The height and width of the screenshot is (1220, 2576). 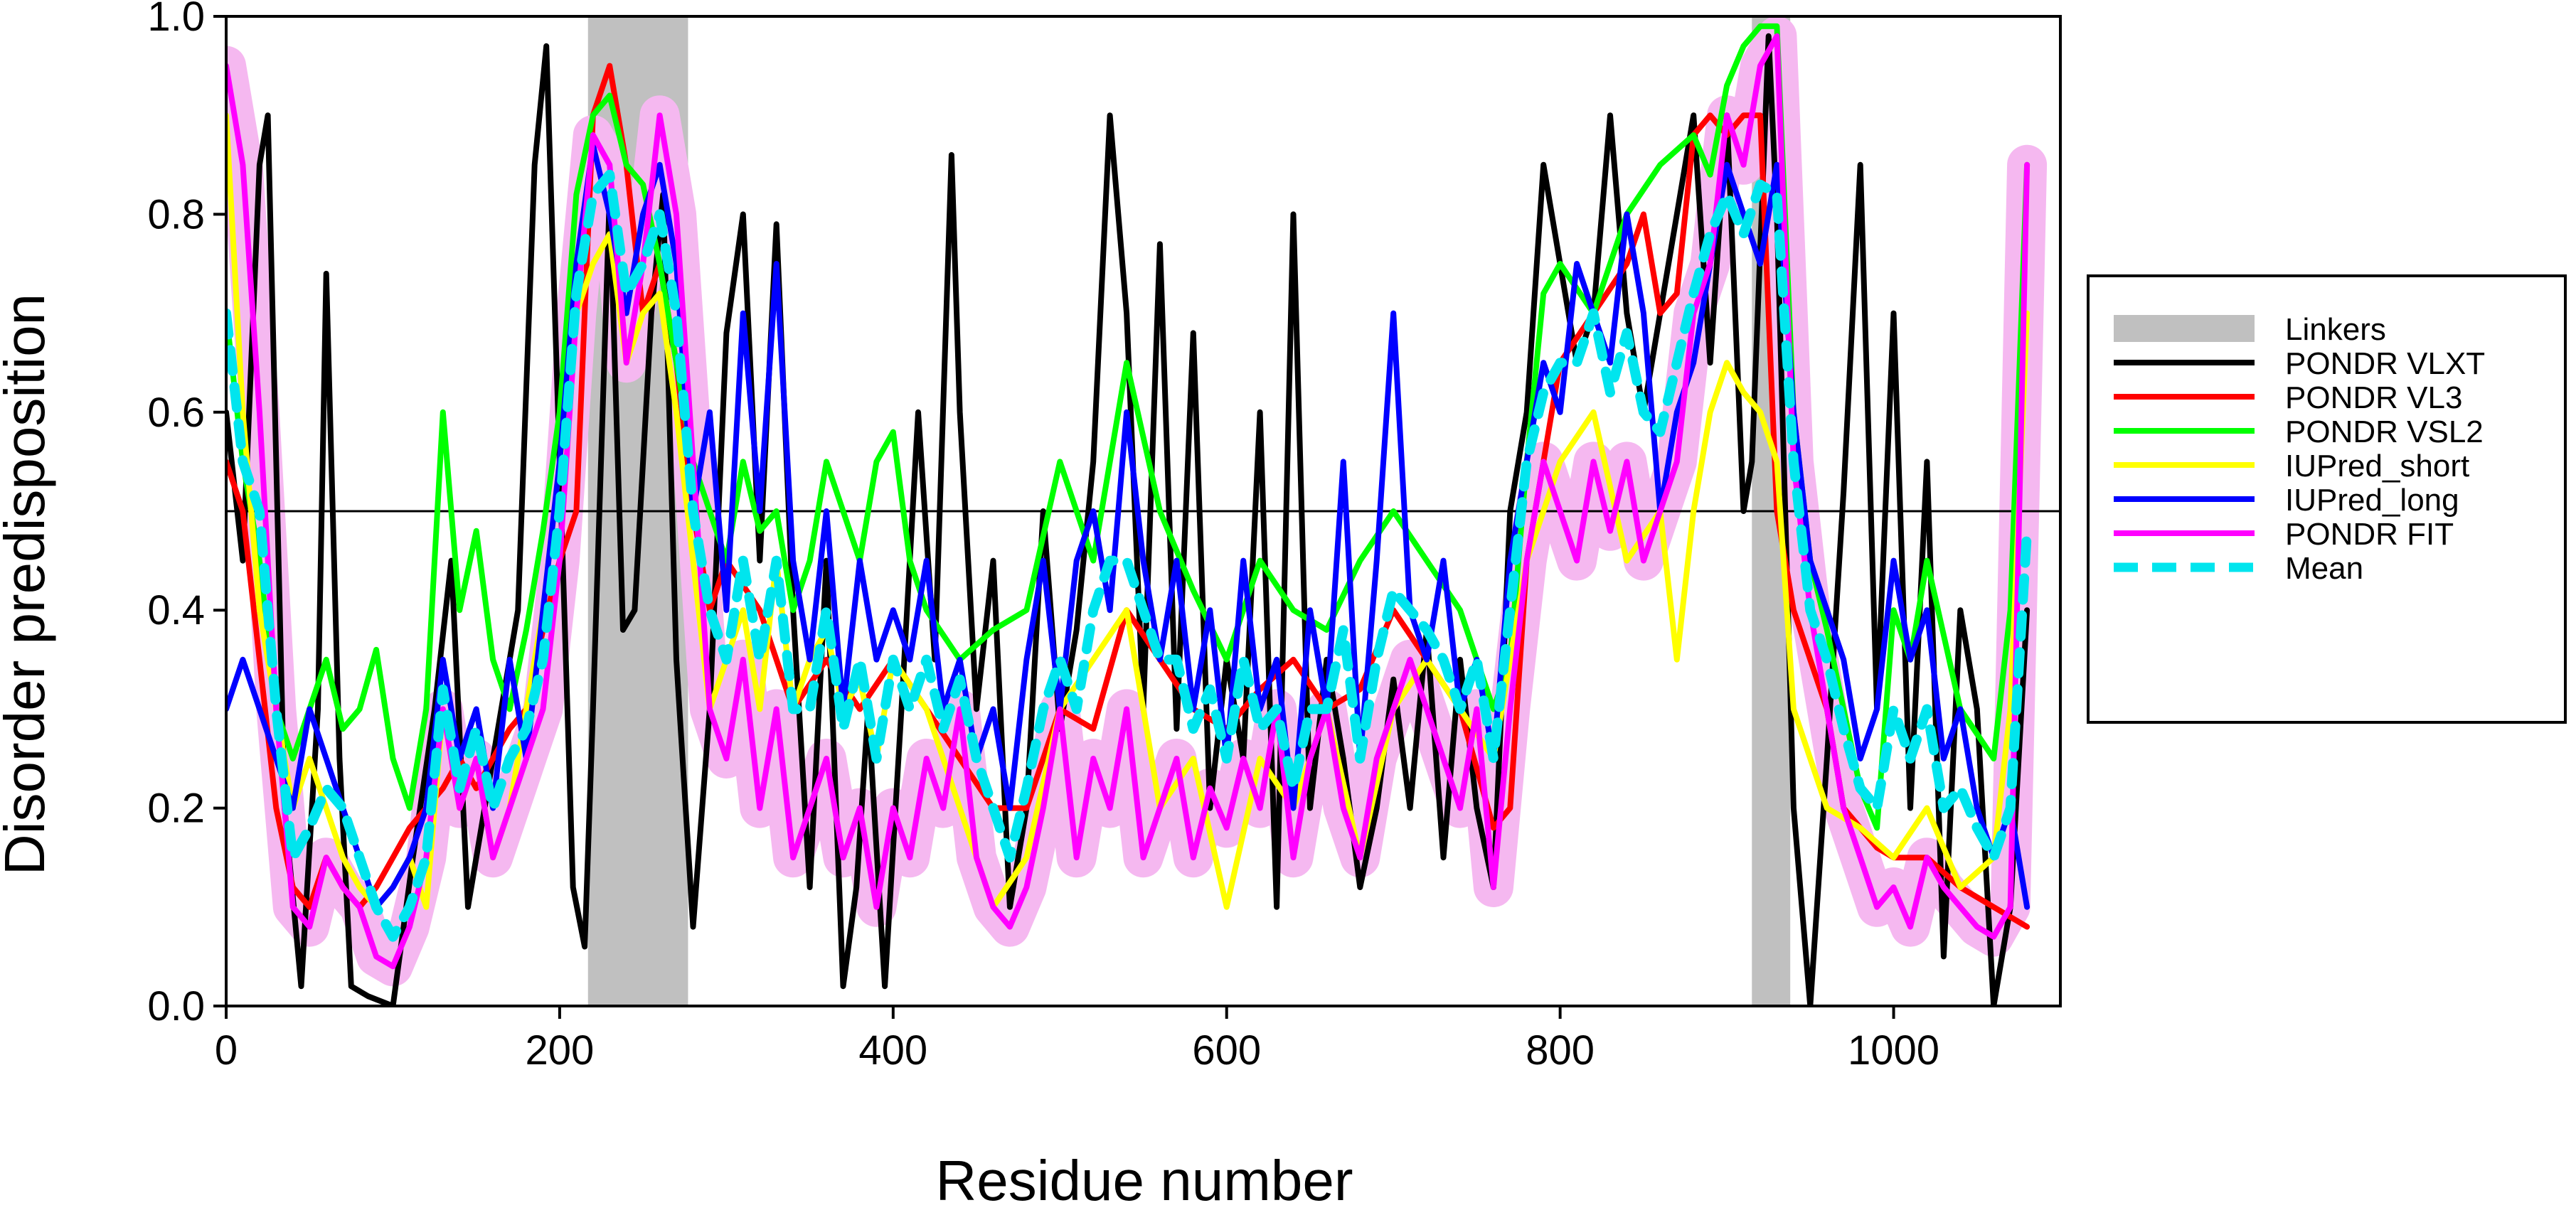 I want to click on legend-label: IUPred_short, so click(x=2377, y=466).